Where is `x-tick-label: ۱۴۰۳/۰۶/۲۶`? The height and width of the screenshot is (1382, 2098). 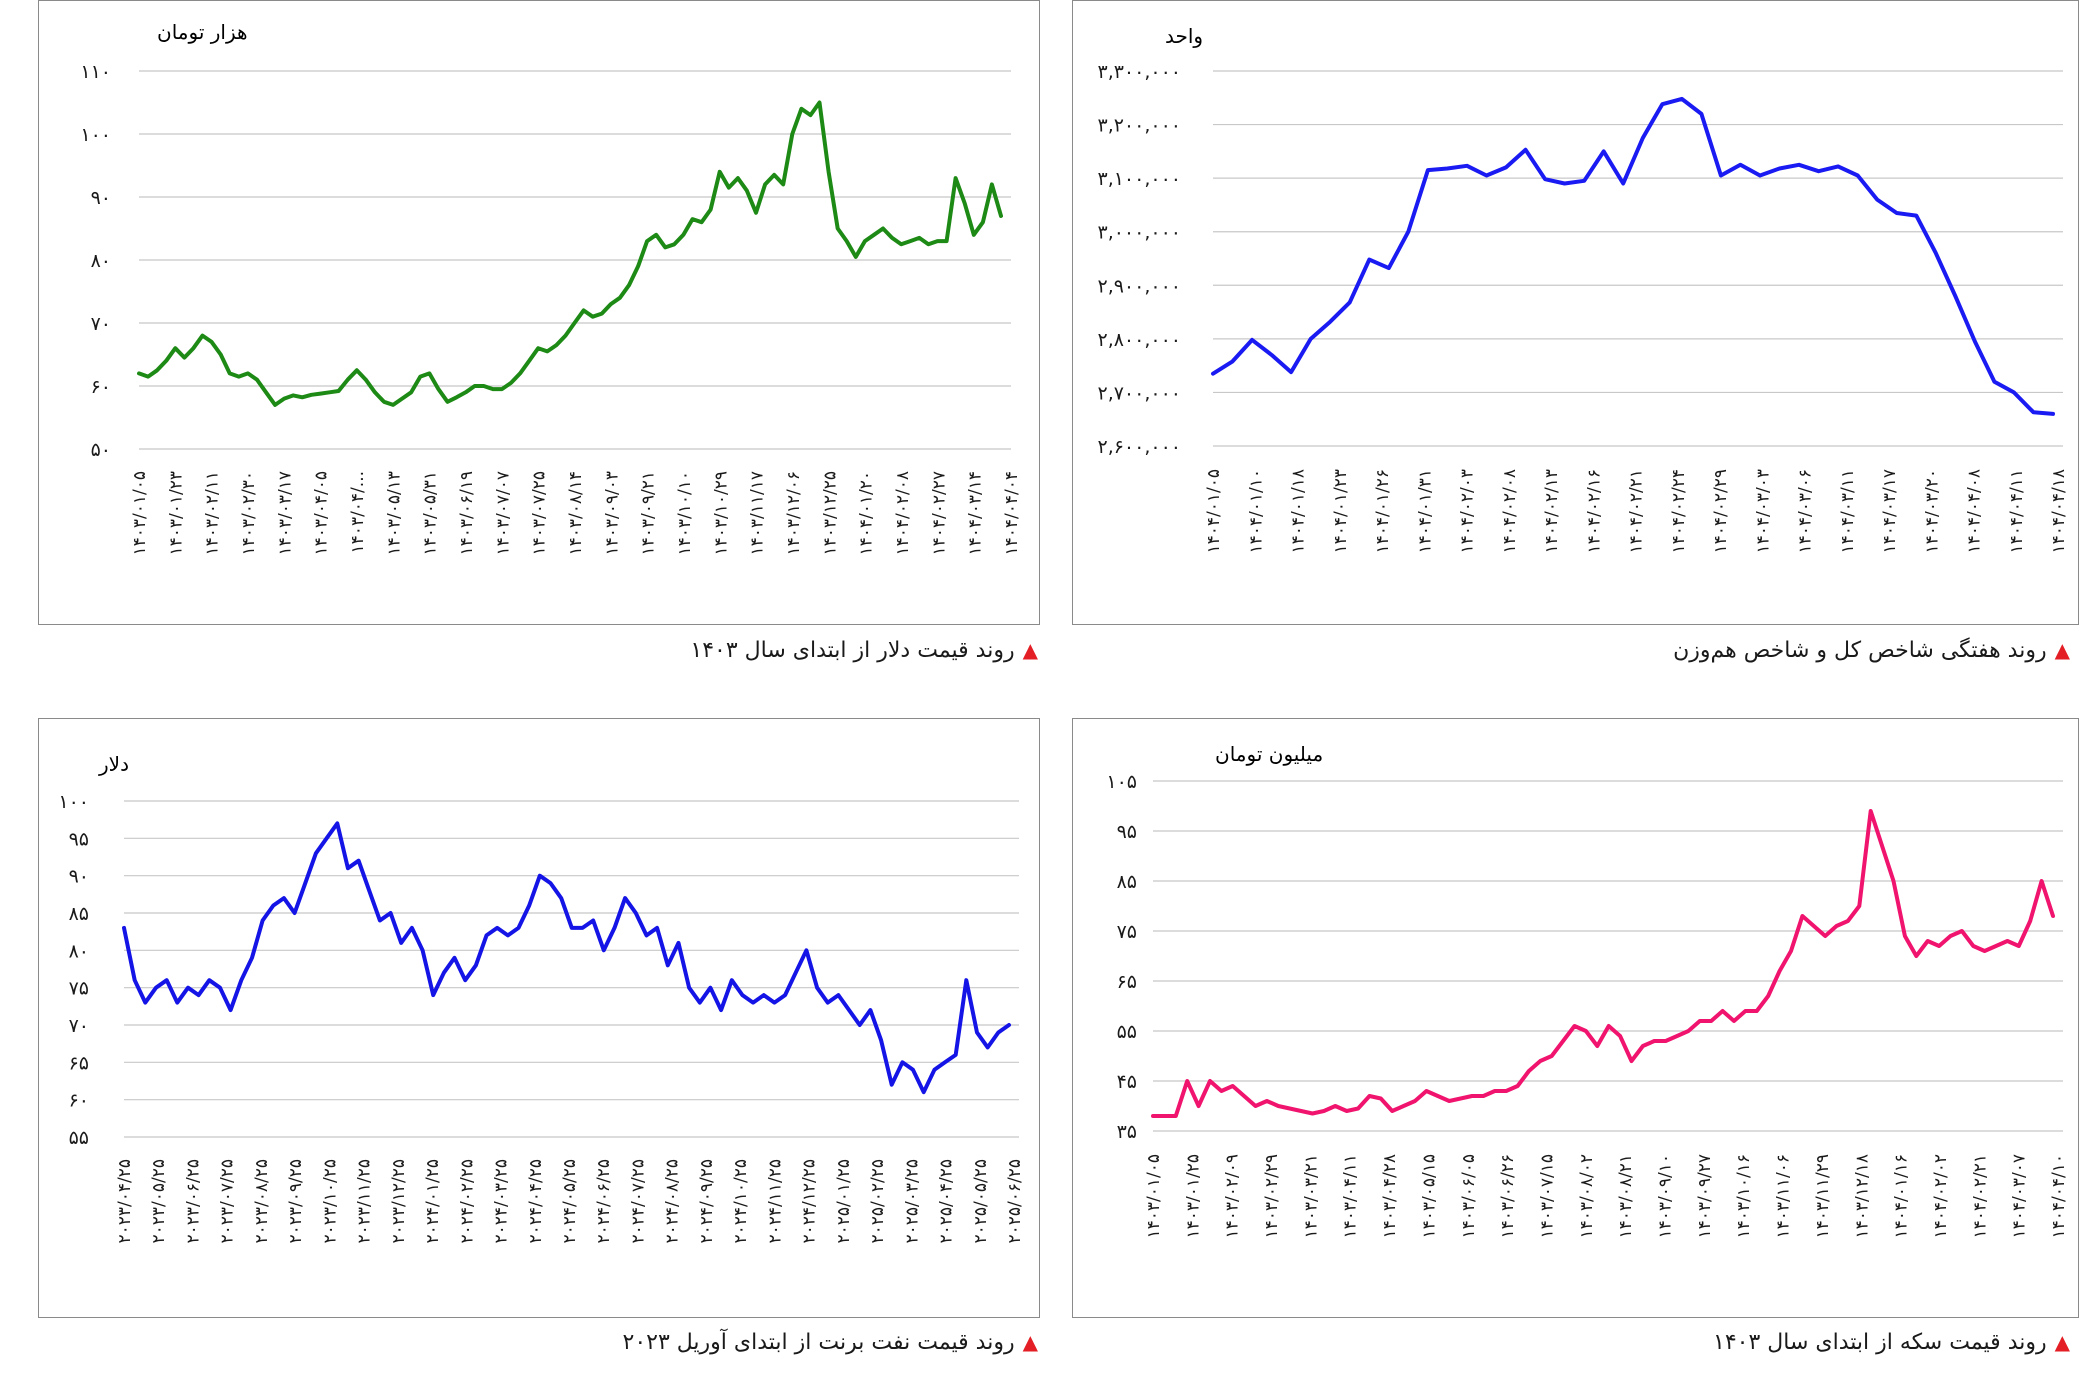 x-tick-label: ۱۴۰۳/۰۶/۲۶ is located at coordinates (1508, 1196).